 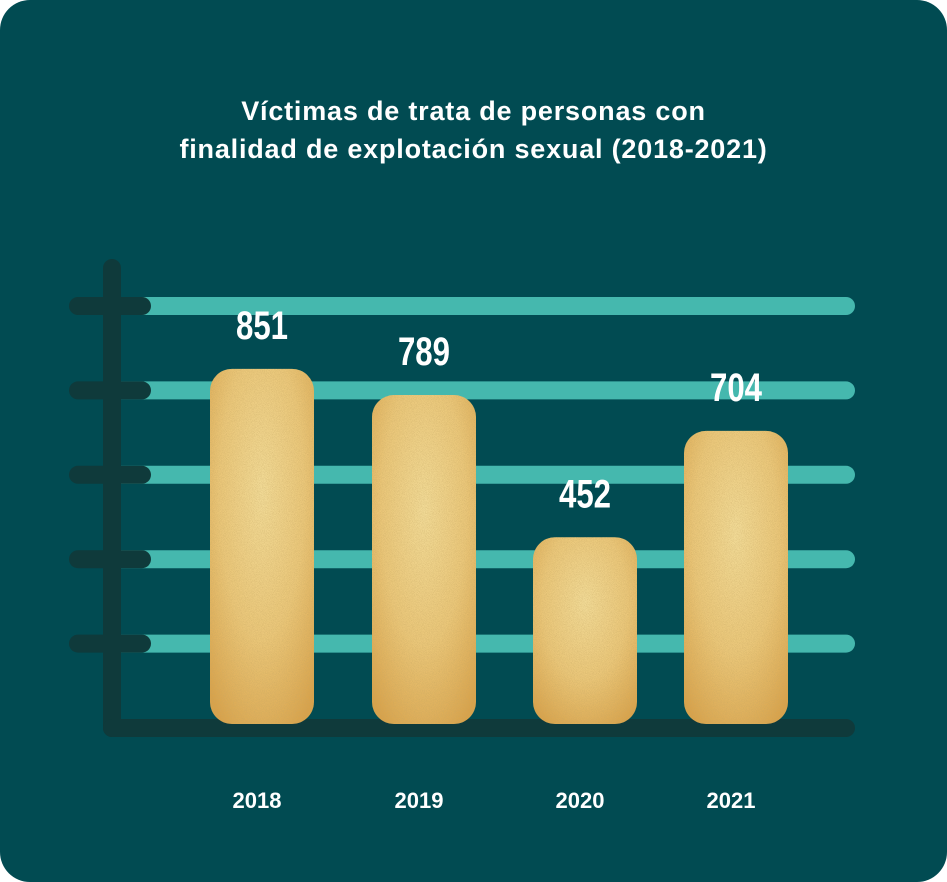 I want to click on category-labels: 2018 2019 2020 2021, so click(x=494, y=800).